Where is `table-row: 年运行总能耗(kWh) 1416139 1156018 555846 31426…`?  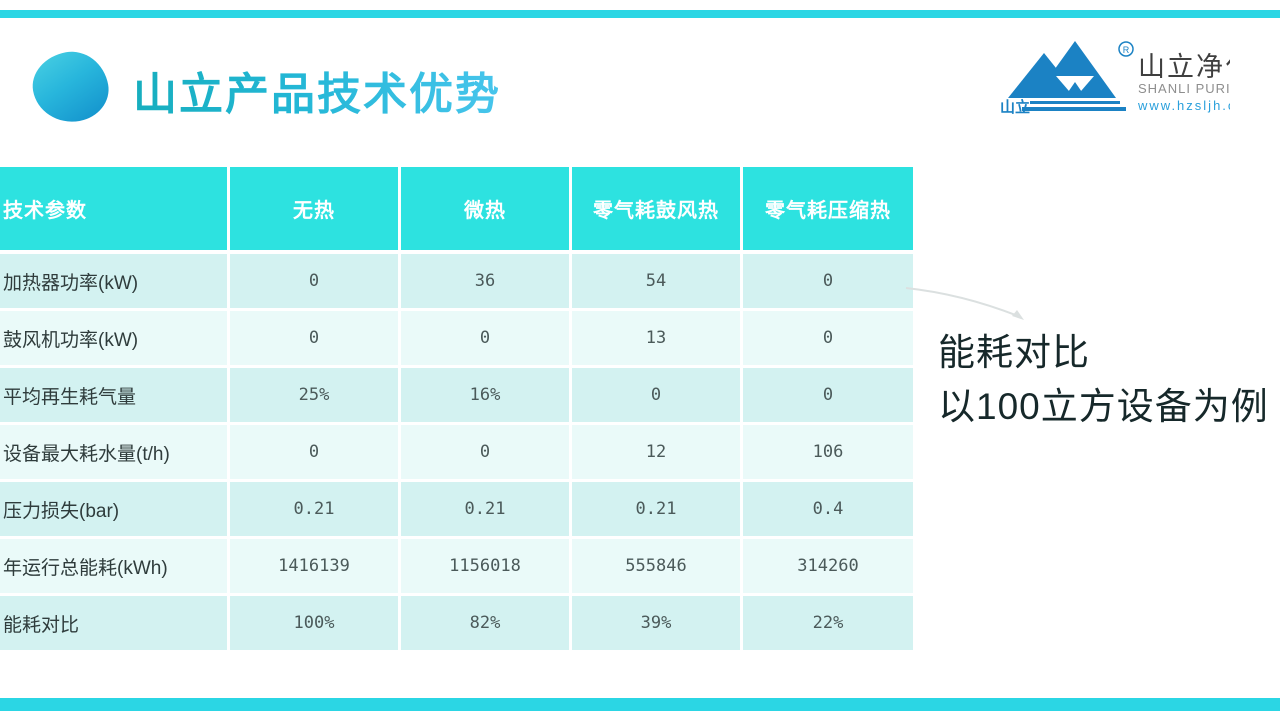
table-row: 年运行总能耗(kWh) 1416139 1156018 555846 31426… is located at coordinates (456, 566).